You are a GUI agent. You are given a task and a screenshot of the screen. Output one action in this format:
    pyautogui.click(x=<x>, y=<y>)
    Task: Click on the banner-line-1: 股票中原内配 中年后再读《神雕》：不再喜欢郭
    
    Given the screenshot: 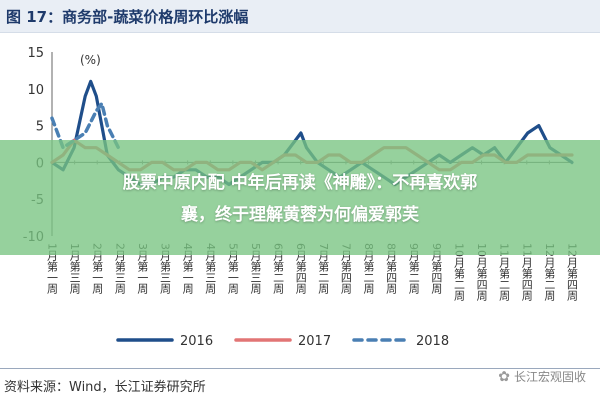 What is the action you would take?
    pyautogui.click(x=300, y=183)
    